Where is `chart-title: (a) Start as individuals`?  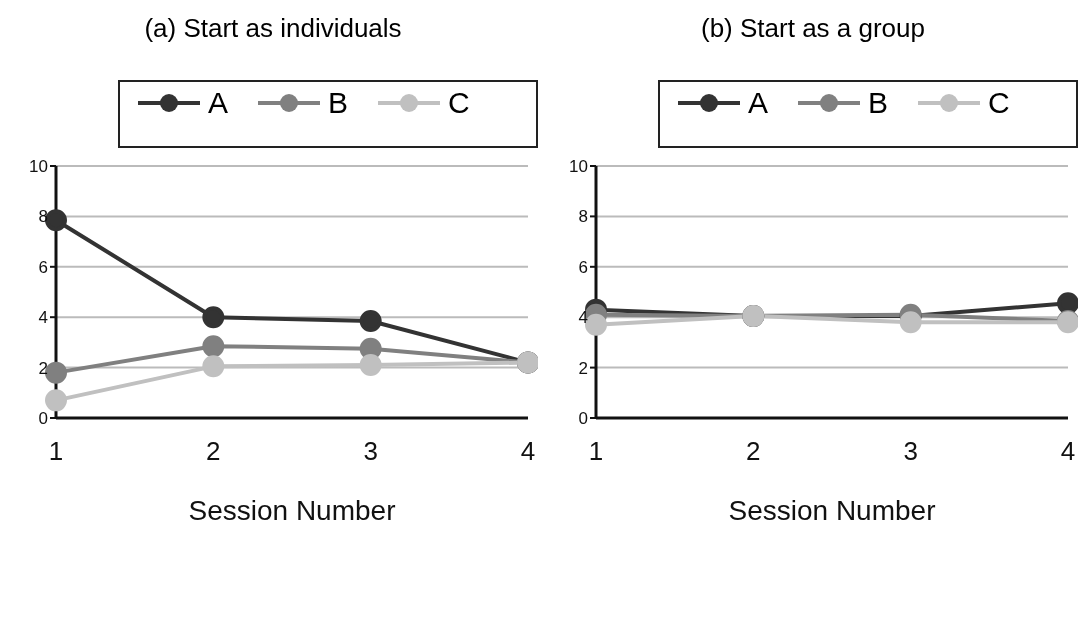
chart-title: (a) Start as individuals is located at coordinates (273, 28).